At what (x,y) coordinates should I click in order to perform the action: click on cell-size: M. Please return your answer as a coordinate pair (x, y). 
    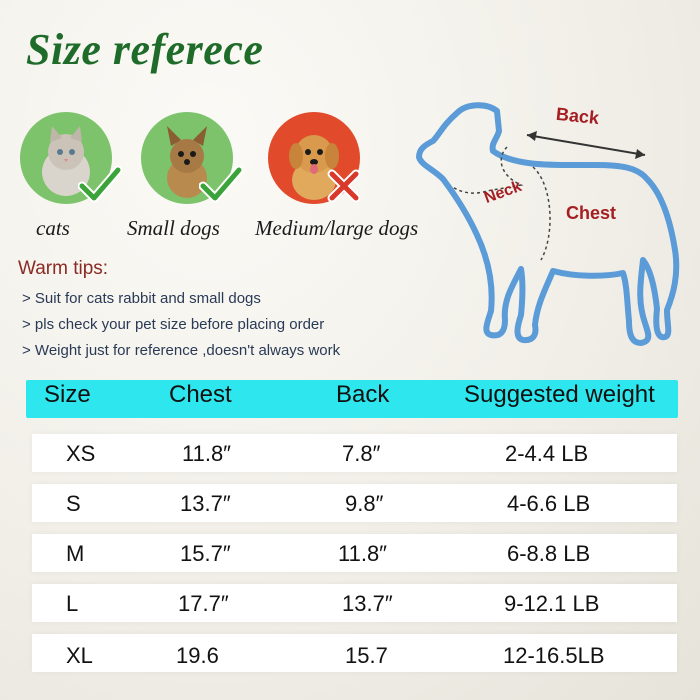
    Looking at the image, I should click on (75, 553).